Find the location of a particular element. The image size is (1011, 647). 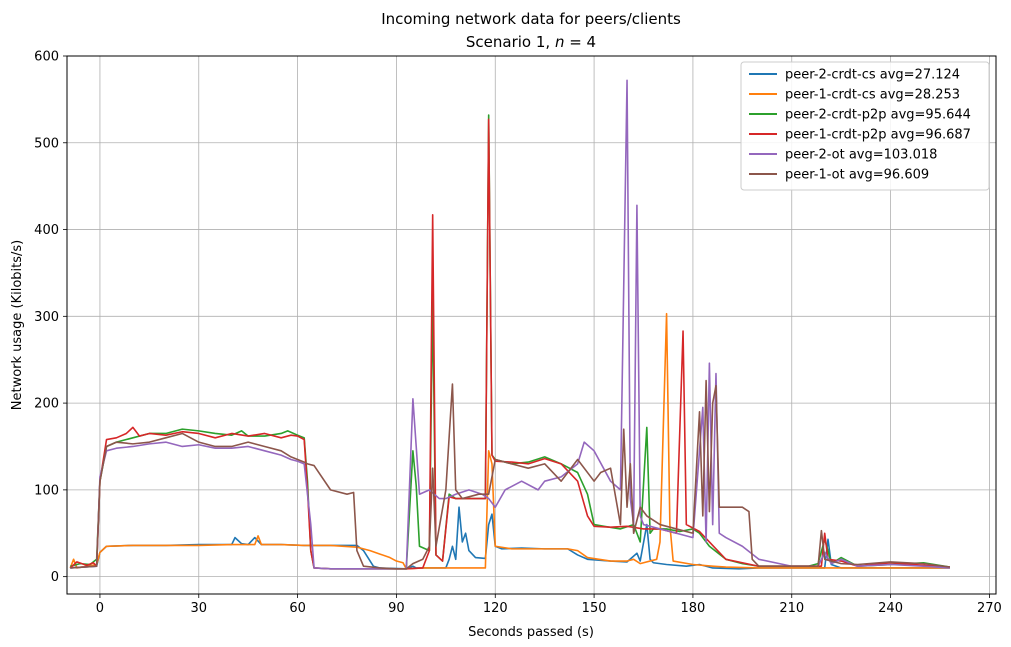

x-tick-label: 60 is located at coordinates (297, 608).